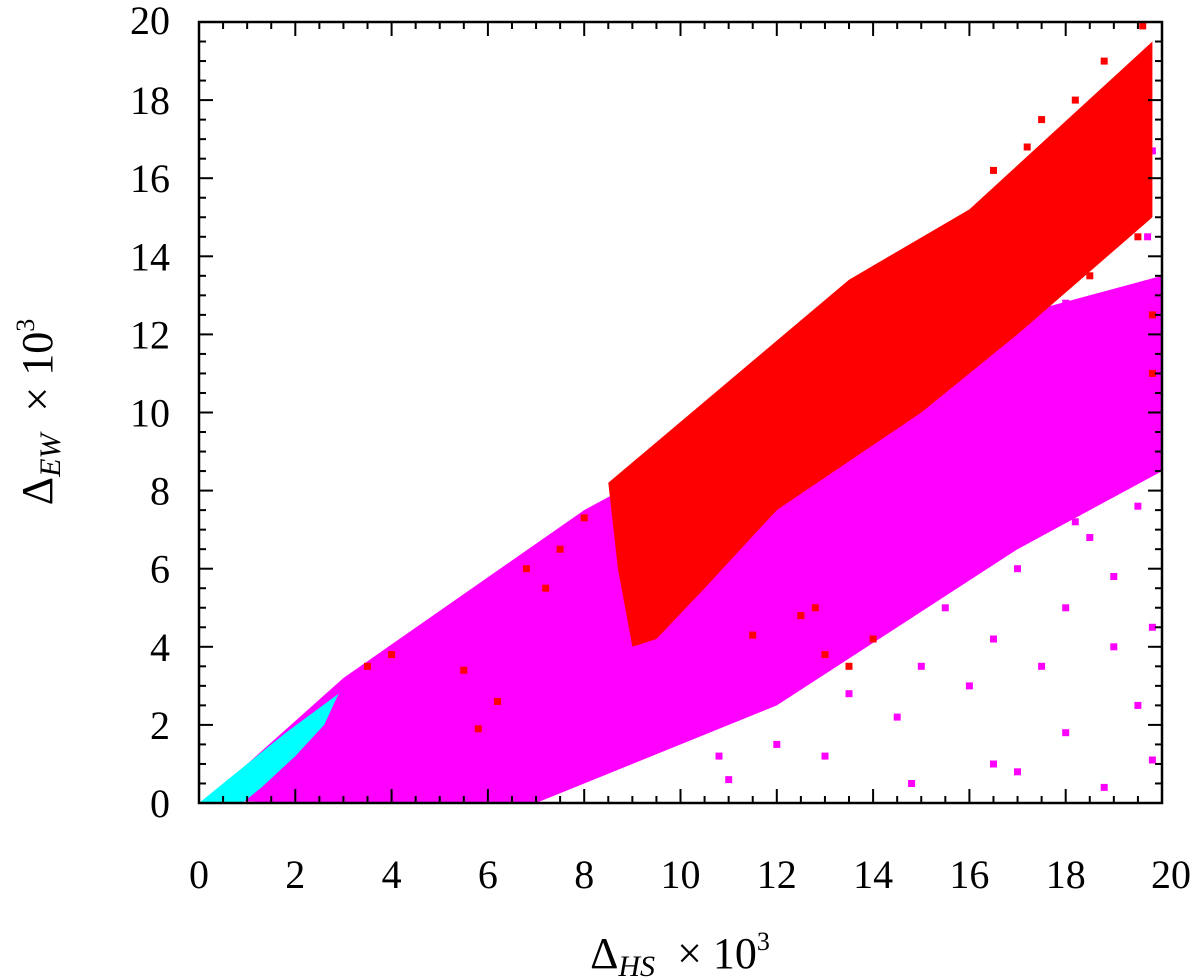 Image resolution: width=1191 pixels, height=979 pixels. What do you see at coordinates (199, 874) in the screenshot?
I see `x-tick-label: 0` at bounding box center [199, 874].